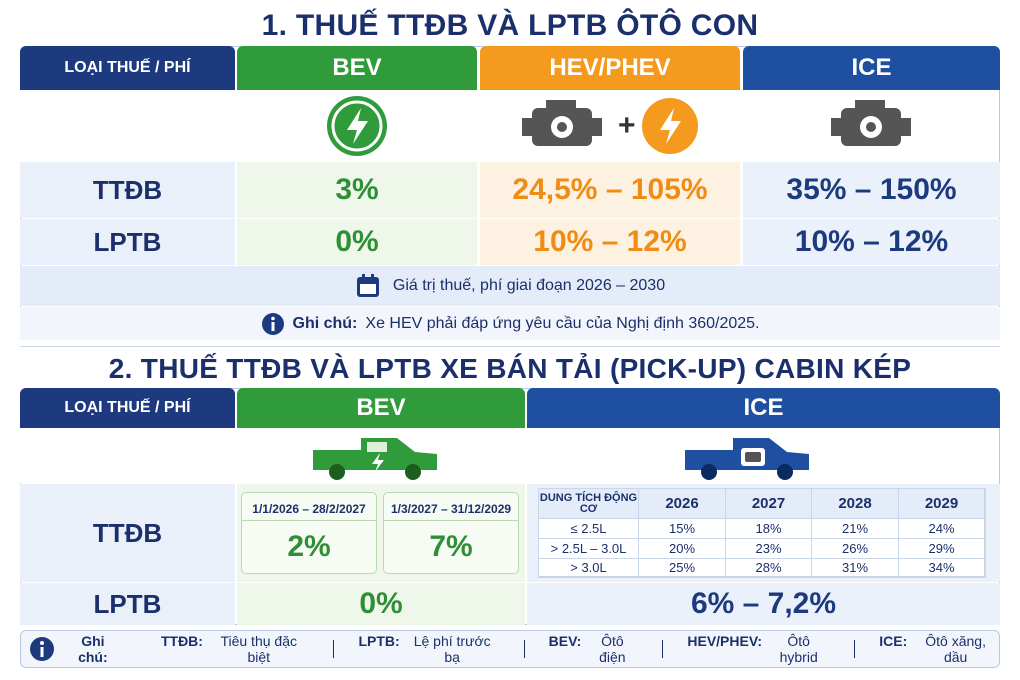 Image resolution: width=1020 pixels, height=680 pixels. I want to click on footer-item: BEV: Ôtô điện, so click(594, 649).